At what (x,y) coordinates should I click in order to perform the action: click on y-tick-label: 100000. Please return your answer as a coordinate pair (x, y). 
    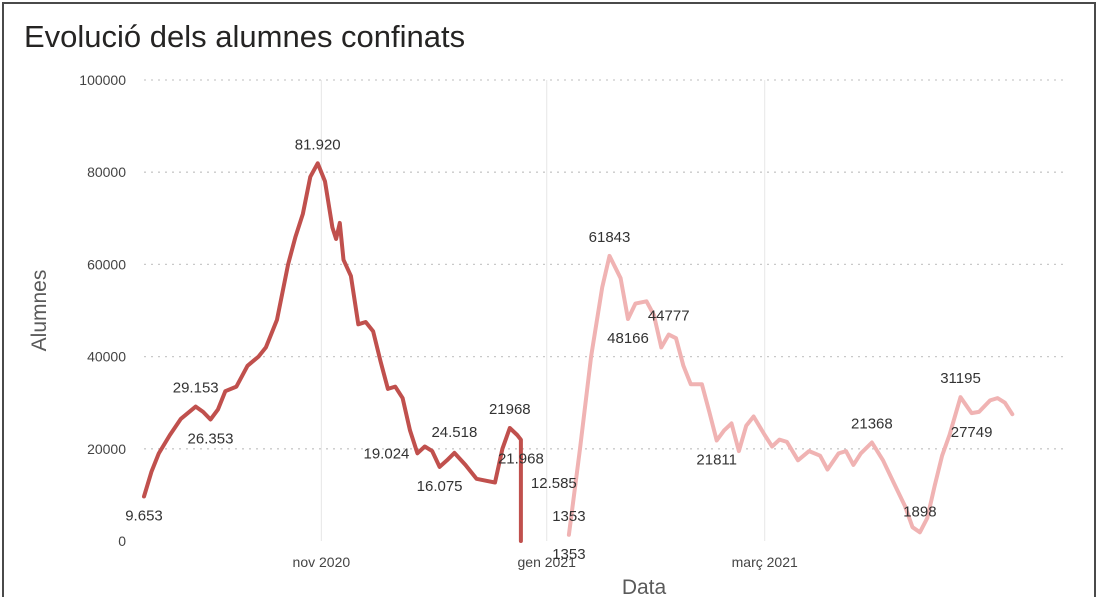
    Looking at the image, I should click on (102, 80).